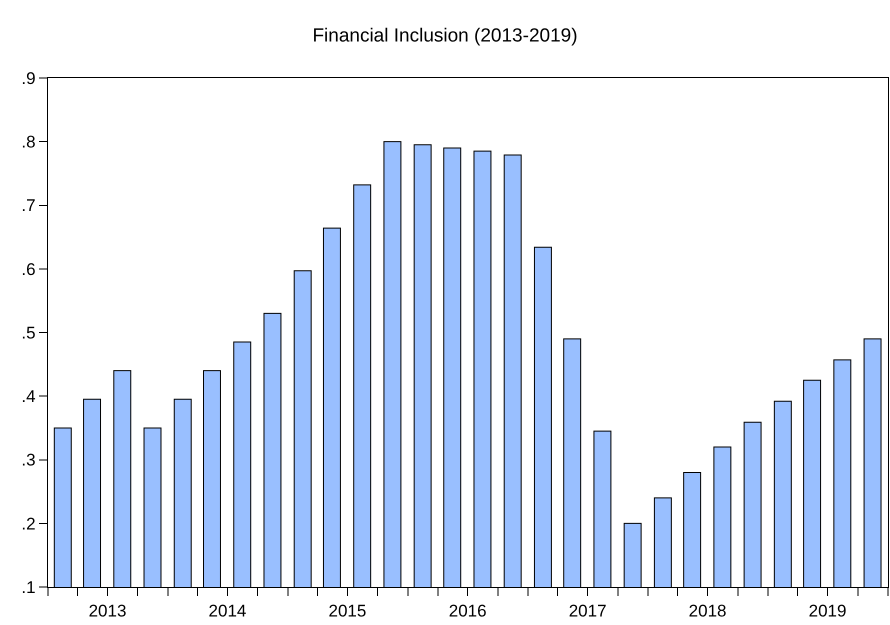  I want to click on y-tick-label: .6, so click(28, 269).